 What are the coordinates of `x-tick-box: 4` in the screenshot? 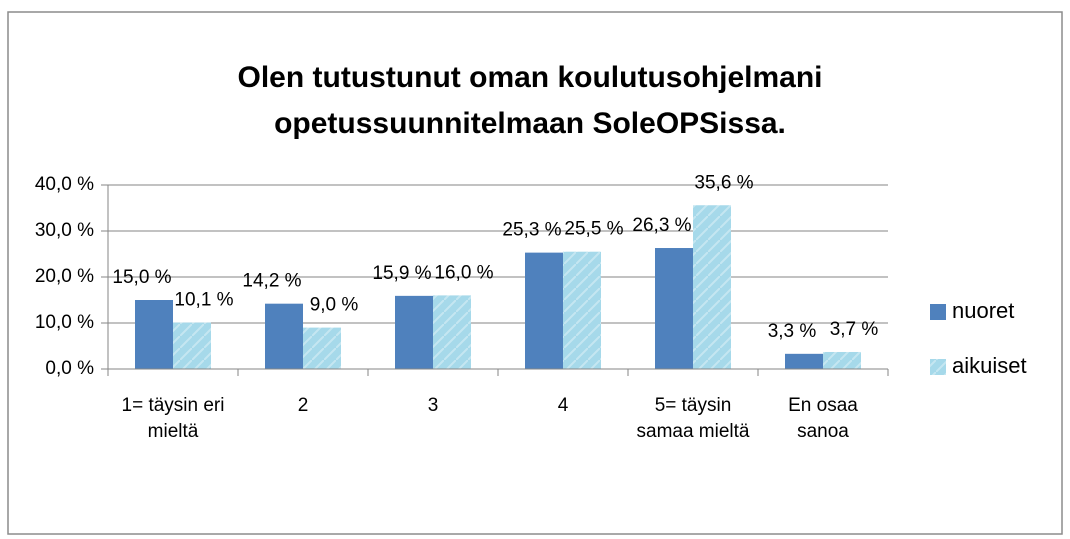 It's located at (563, 405).